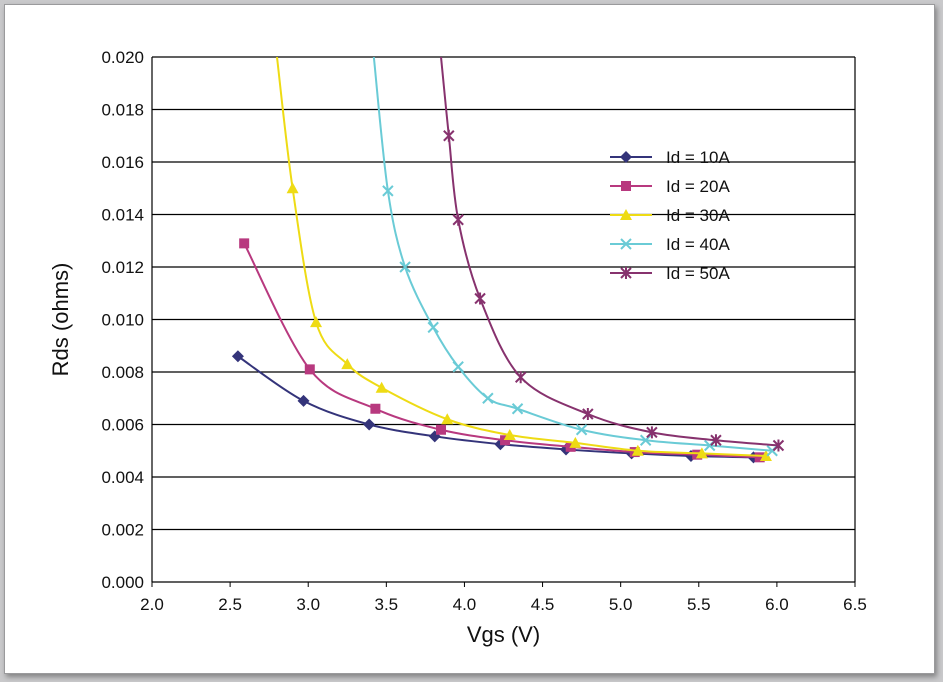 The image size is (943, 682). Describe the element at coordinates (122, 582) in the screenshot. I see `y-tick-label: 0.000` at that location.